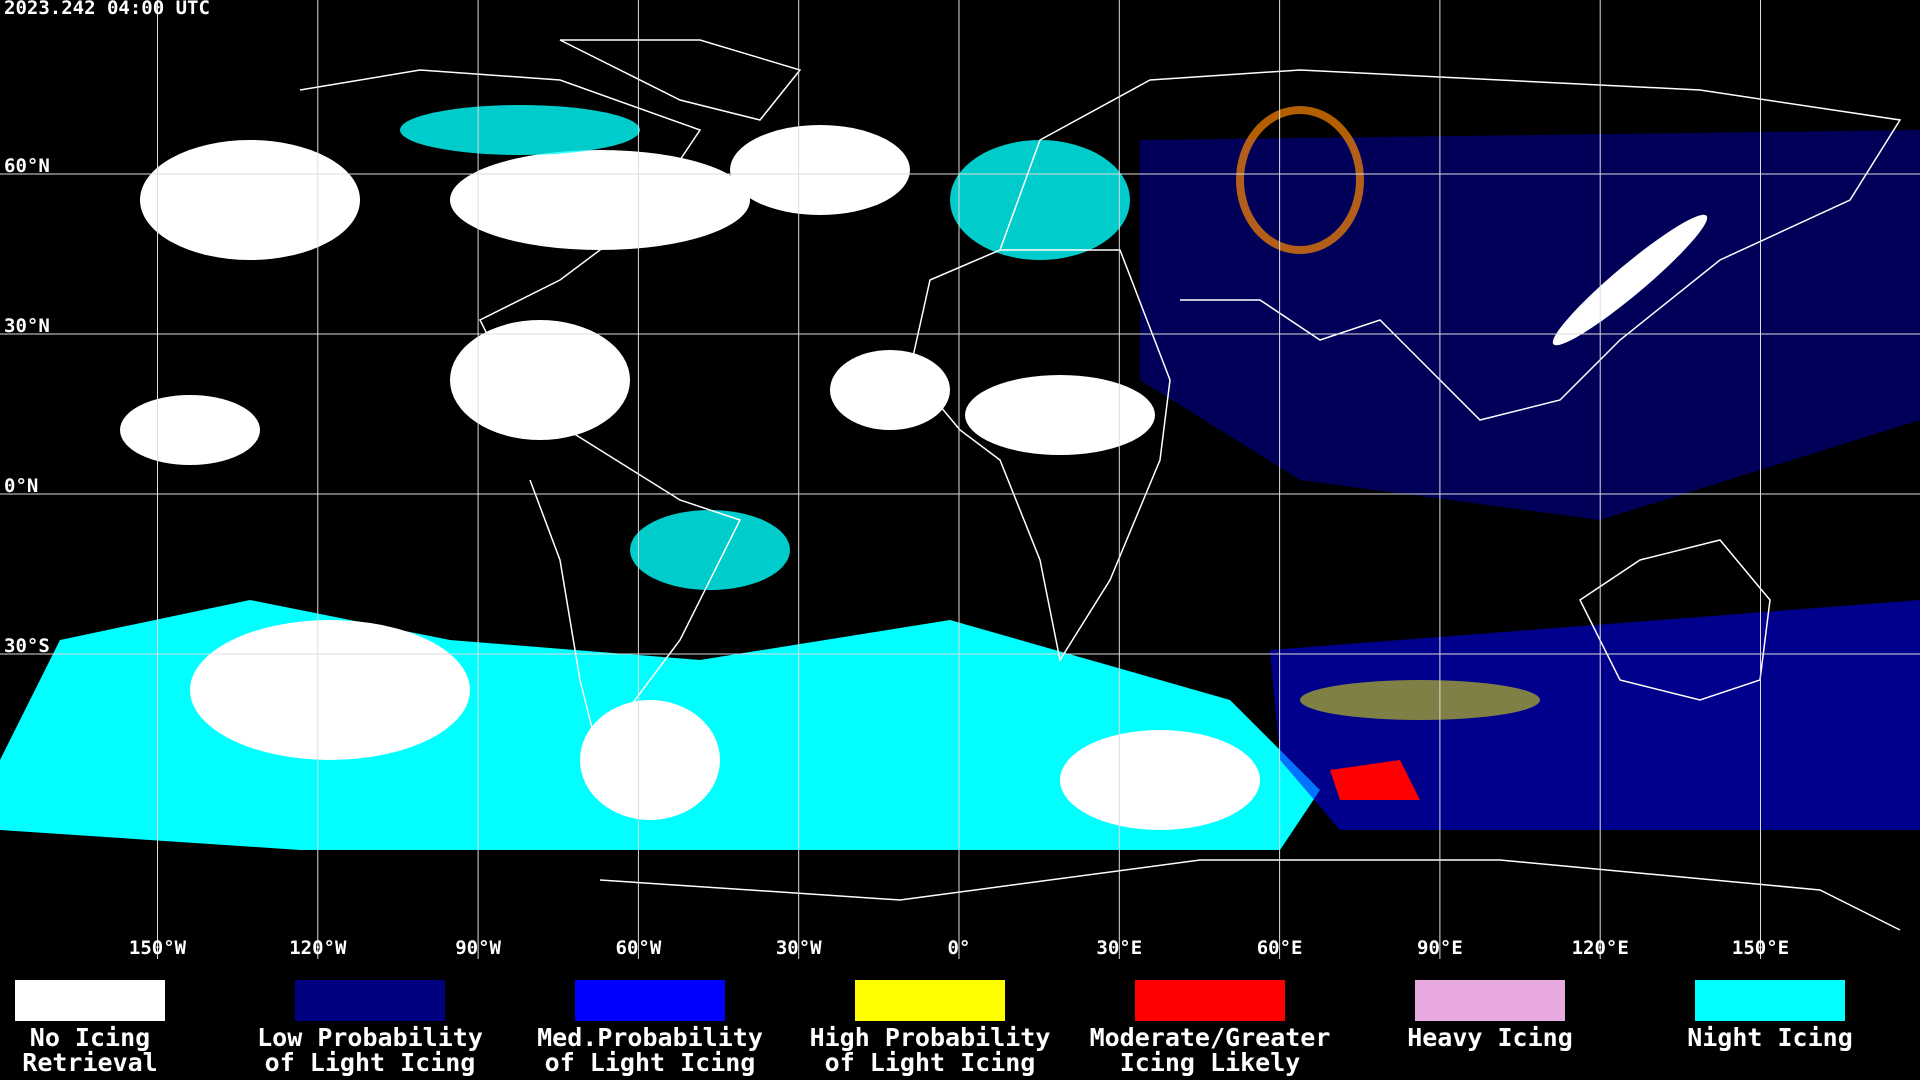 This screenshot has width=1920, height=1080. I want to click on legend-label: High Probability, so click(930, 1037).